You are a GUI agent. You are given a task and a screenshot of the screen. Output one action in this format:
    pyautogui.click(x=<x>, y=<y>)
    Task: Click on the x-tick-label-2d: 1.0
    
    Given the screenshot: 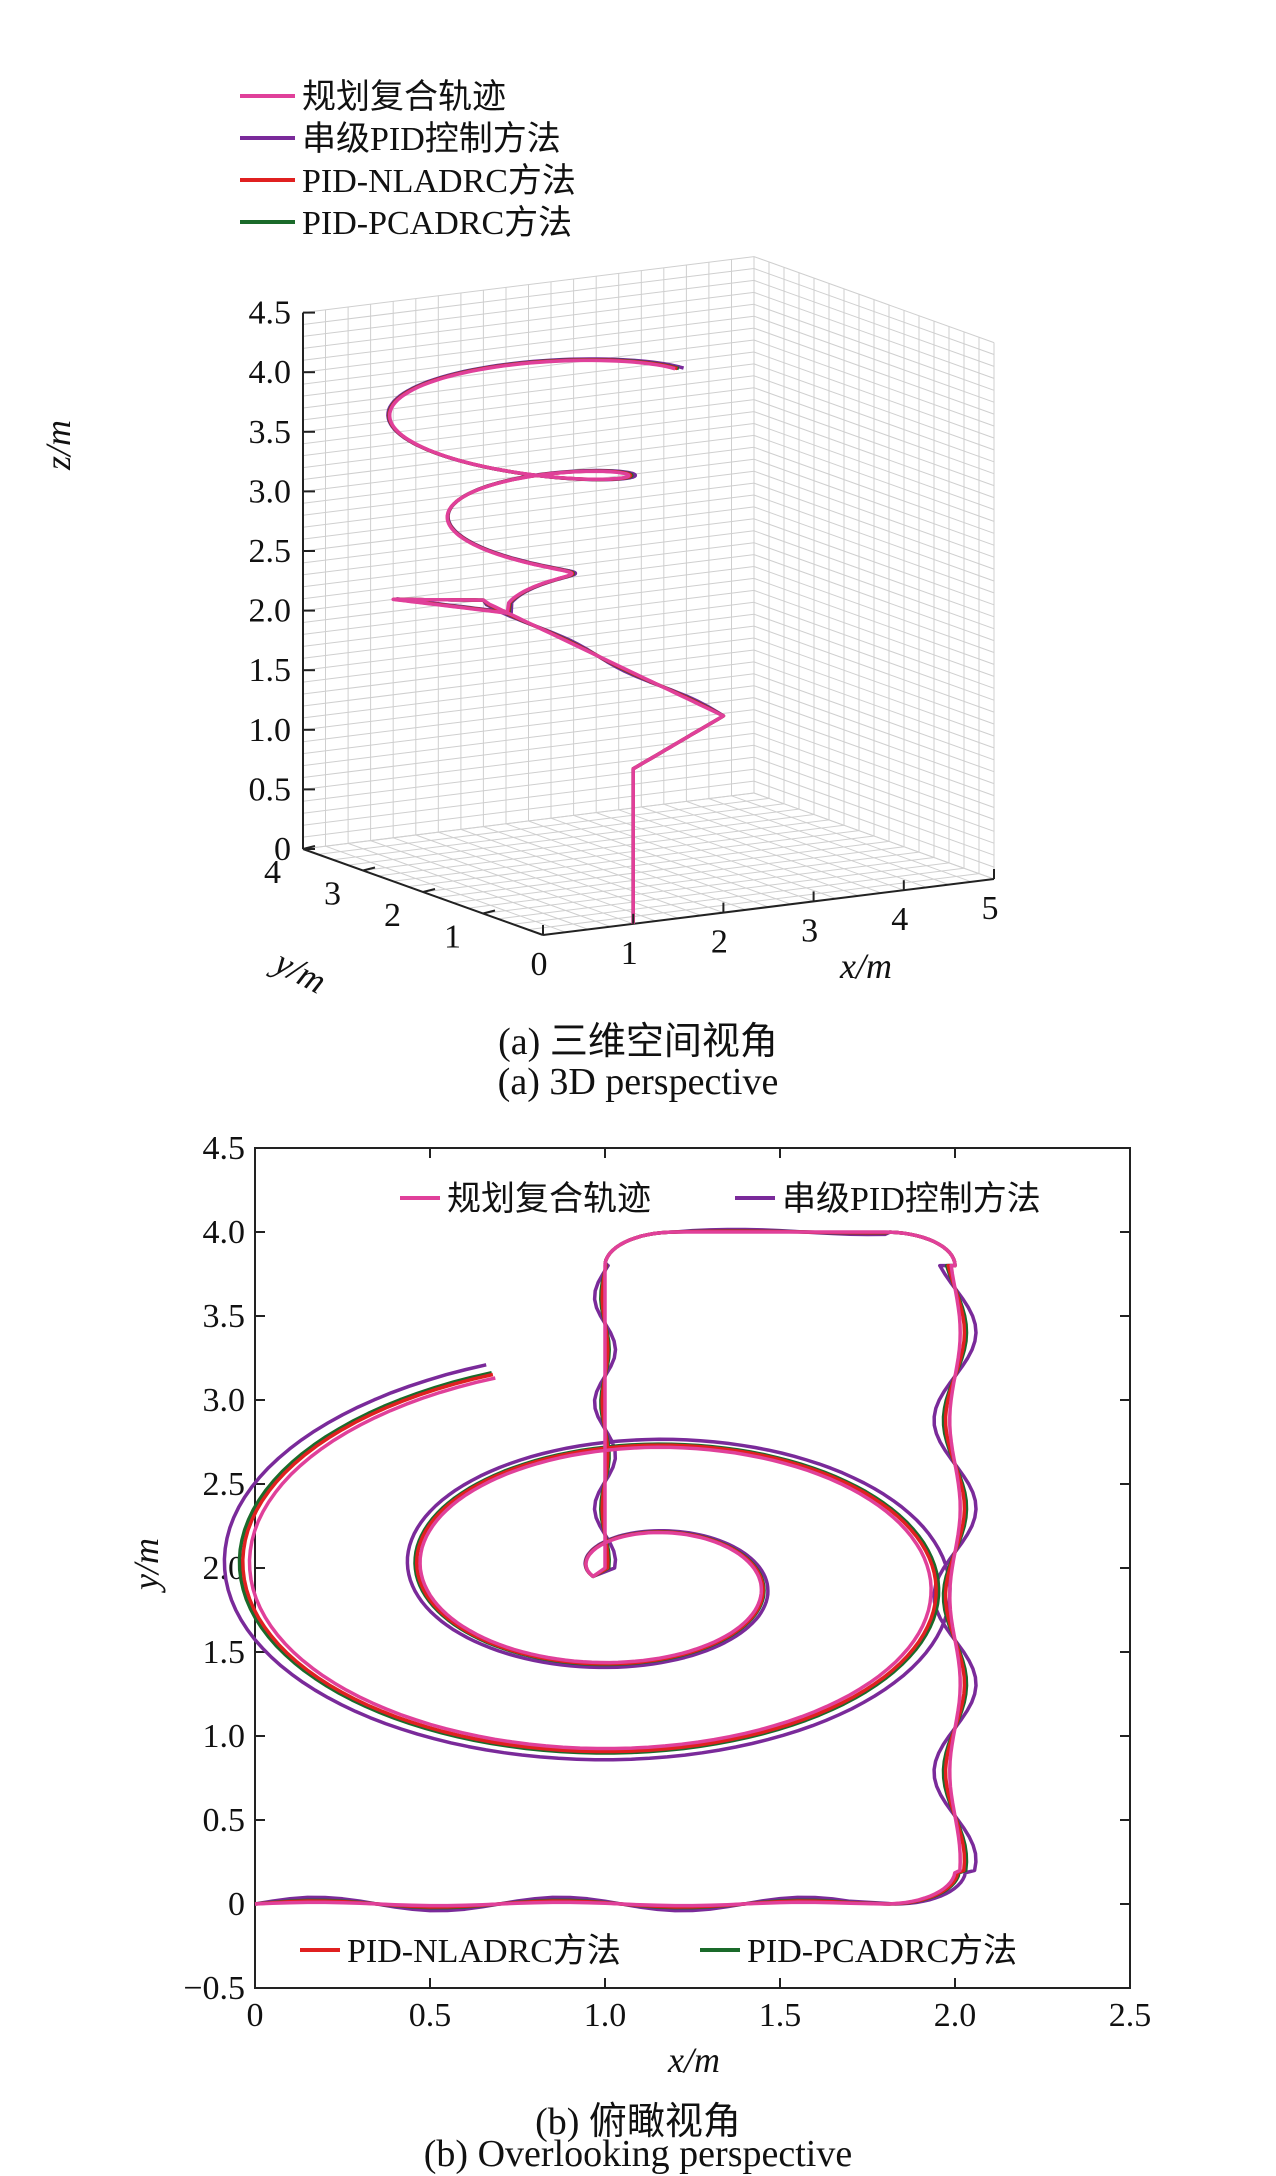 What is the action you would take?
    pyautogui.click(x=605, y=2015)
    